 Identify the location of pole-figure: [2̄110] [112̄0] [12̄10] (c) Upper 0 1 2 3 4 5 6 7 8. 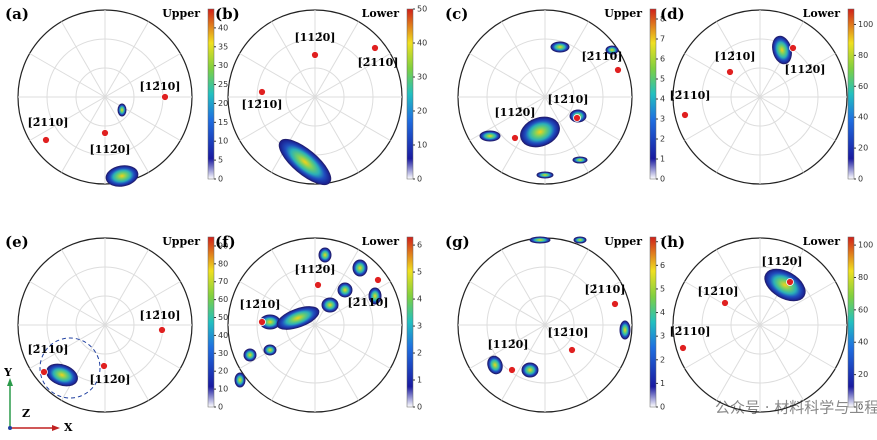
(555, 95).